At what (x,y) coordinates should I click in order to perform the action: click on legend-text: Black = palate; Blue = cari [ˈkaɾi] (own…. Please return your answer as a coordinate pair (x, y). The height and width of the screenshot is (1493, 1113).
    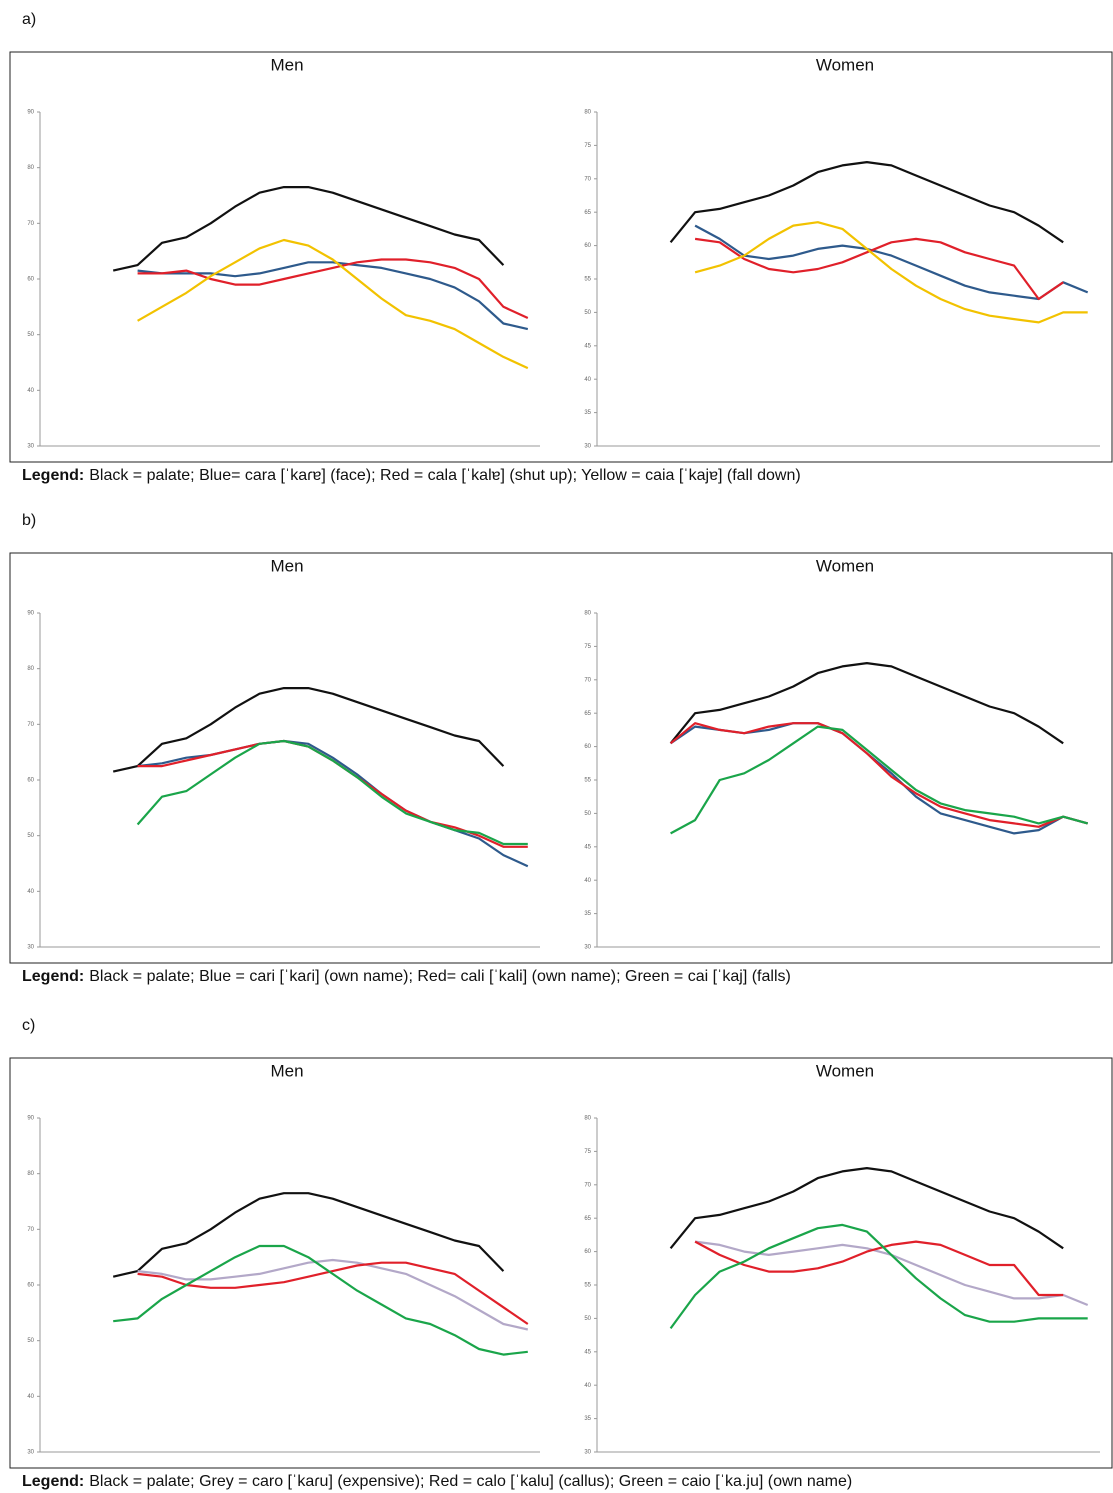
    Looking at the image, I should click on (440, 976).